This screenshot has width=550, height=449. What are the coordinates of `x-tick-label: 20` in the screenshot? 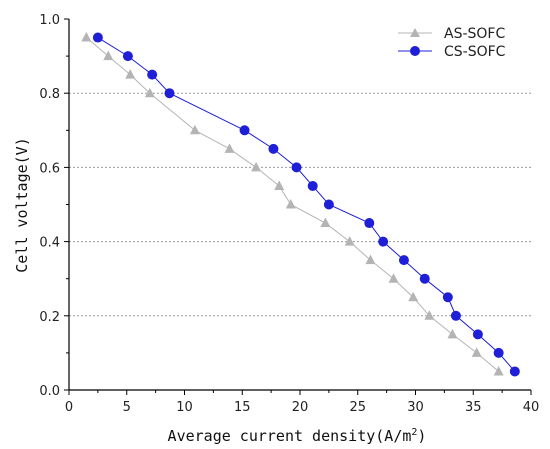 It's located at (300, 407).